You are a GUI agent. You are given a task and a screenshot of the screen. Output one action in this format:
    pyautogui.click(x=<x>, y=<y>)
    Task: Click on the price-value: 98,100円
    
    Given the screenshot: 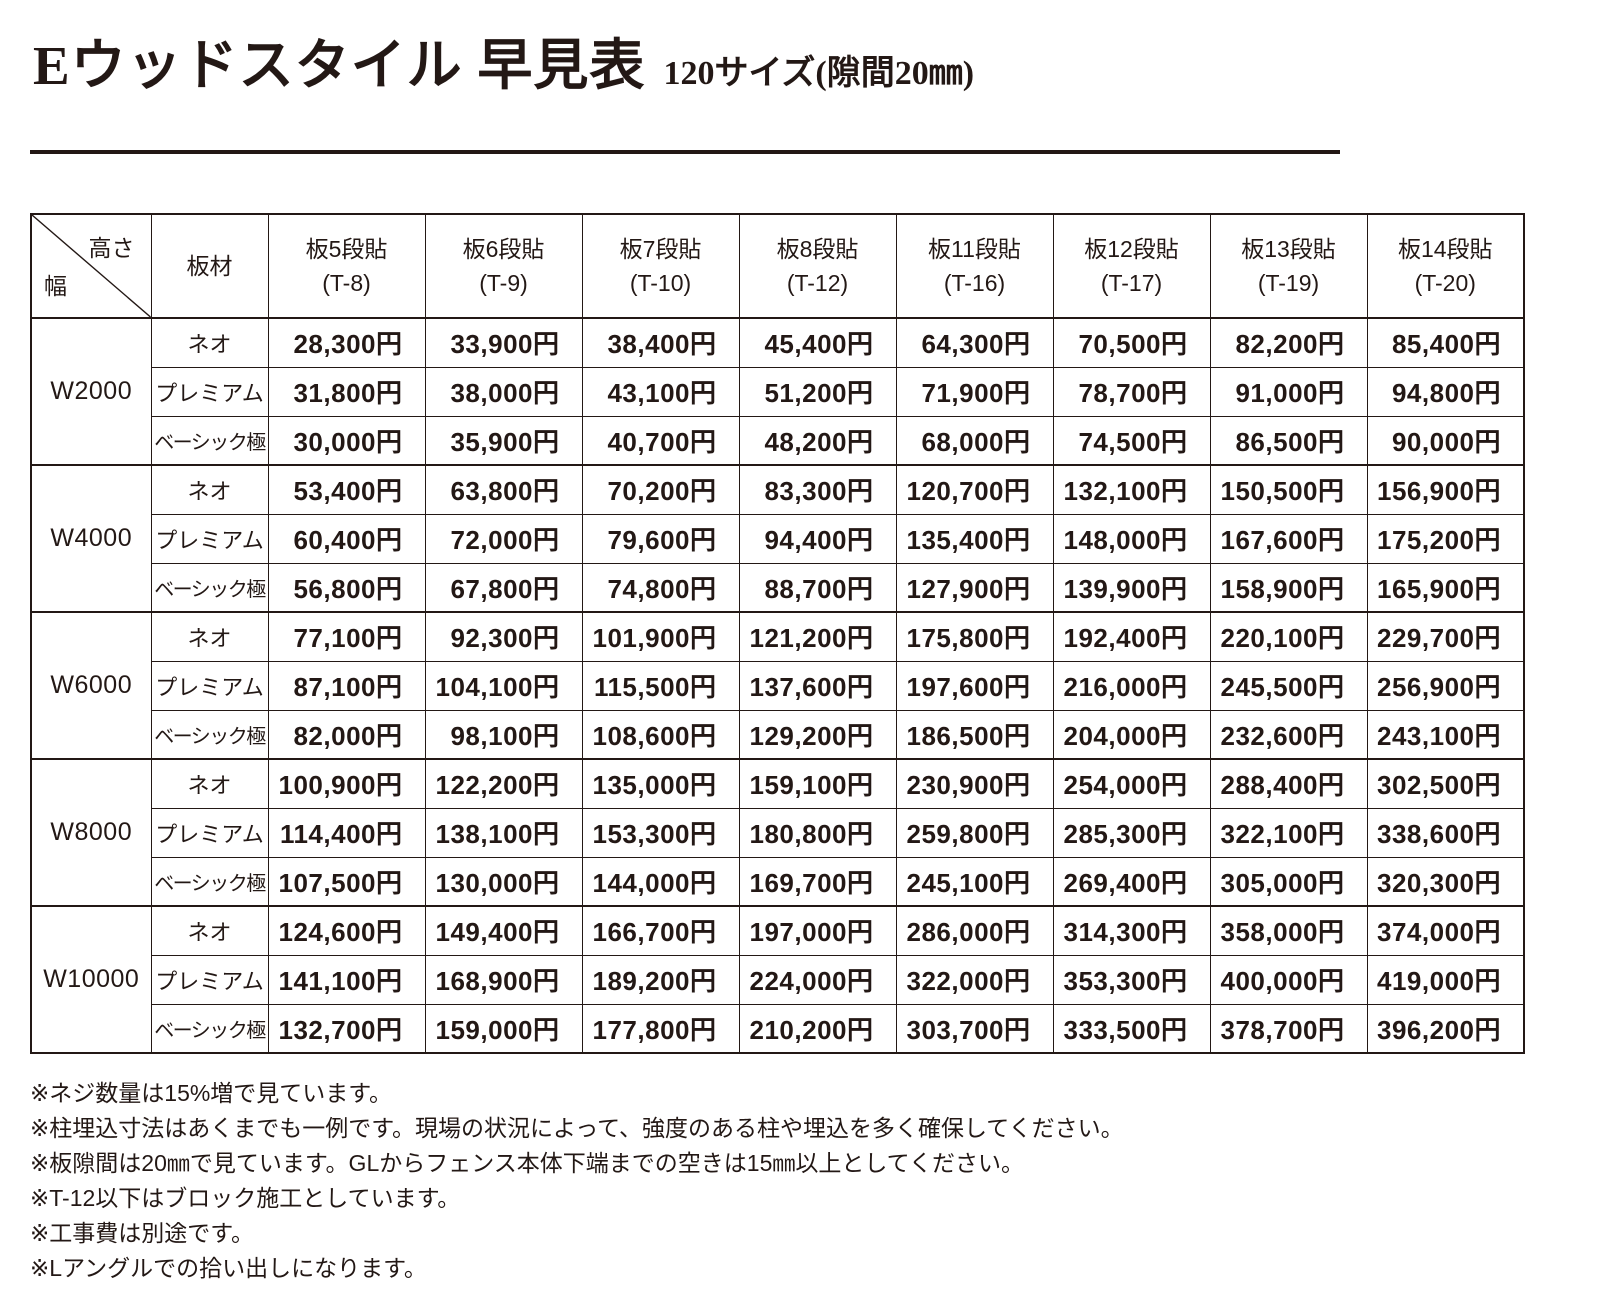 What is the action you would take?
    pyautogui.click(x=503, y=734)
    